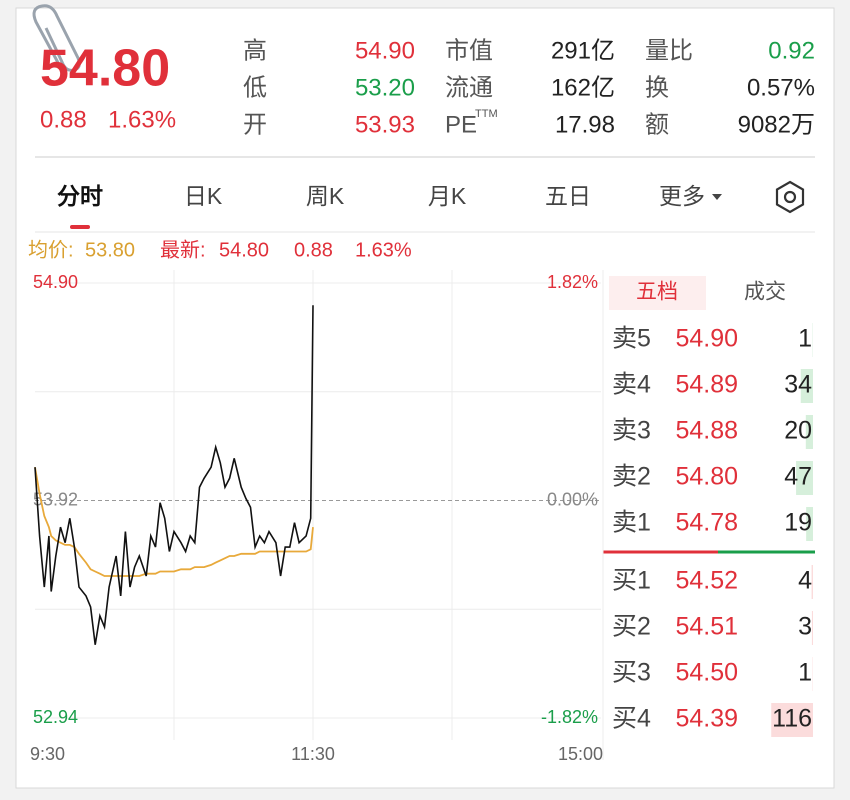 The width and height of the screenshot is (850, 800). I want to click on stat-value: 291亿, so click(583, 50).